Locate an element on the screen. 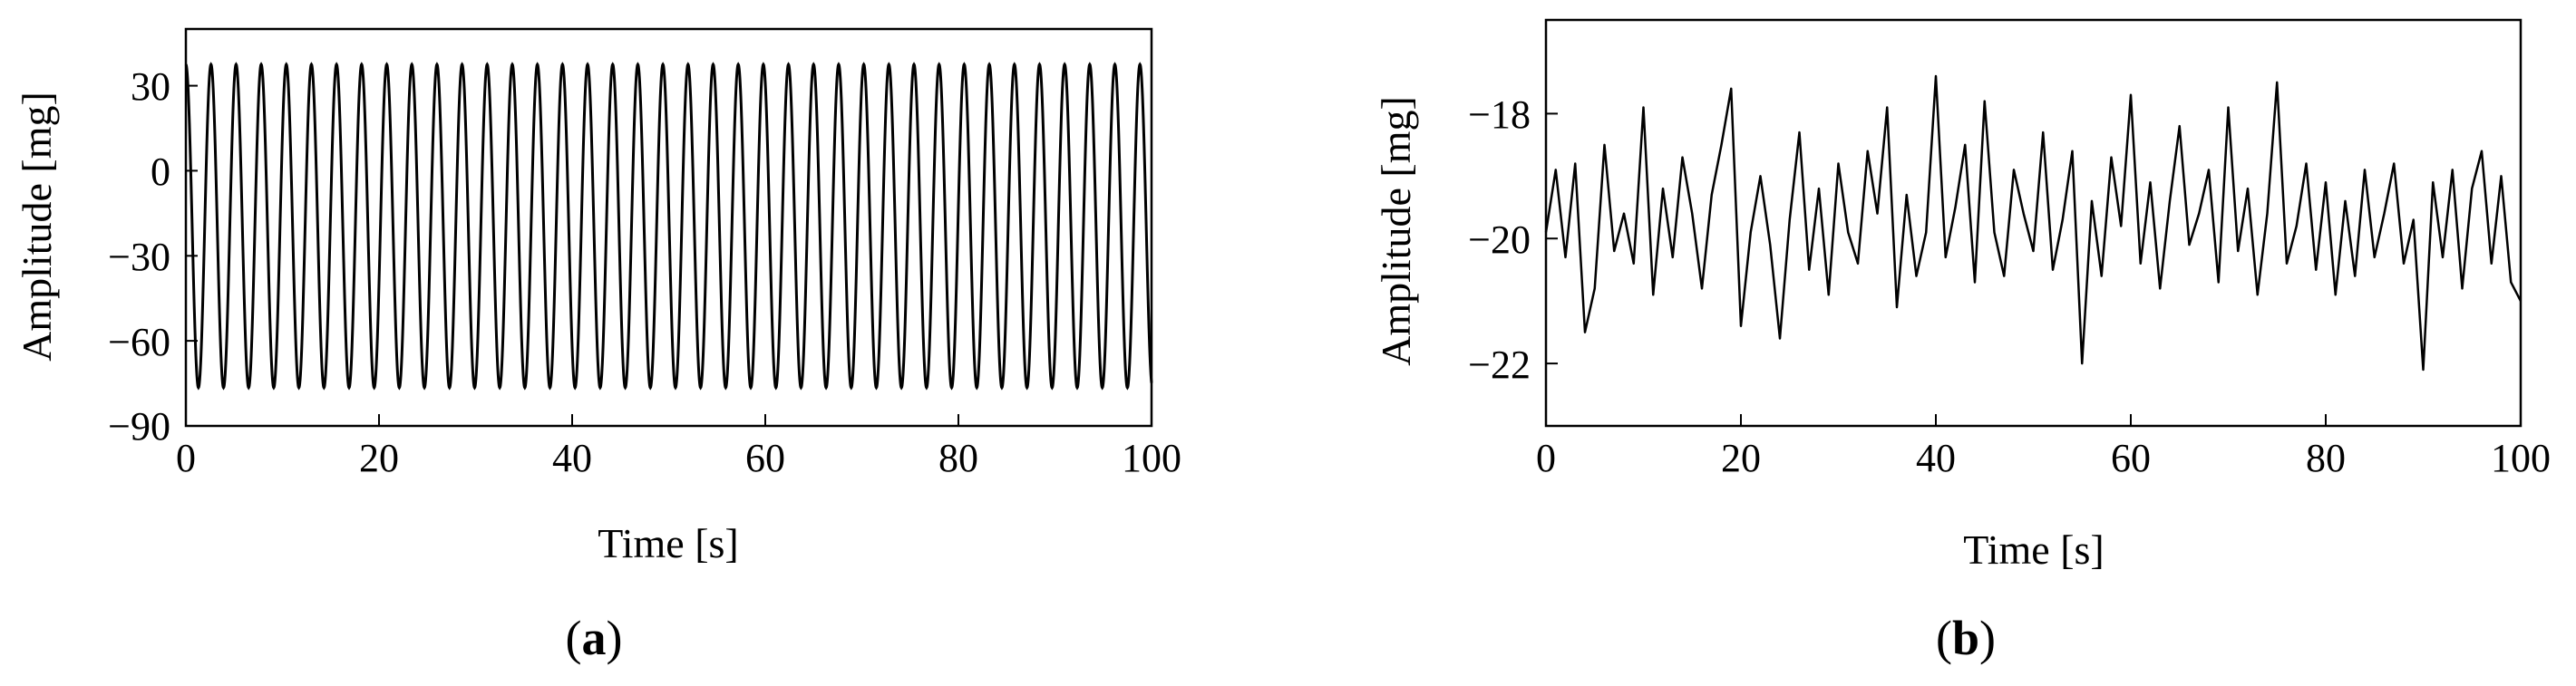  y-tick-labels-a: 30 0 −30 −60 −90 is located at coordinates (139, 256).